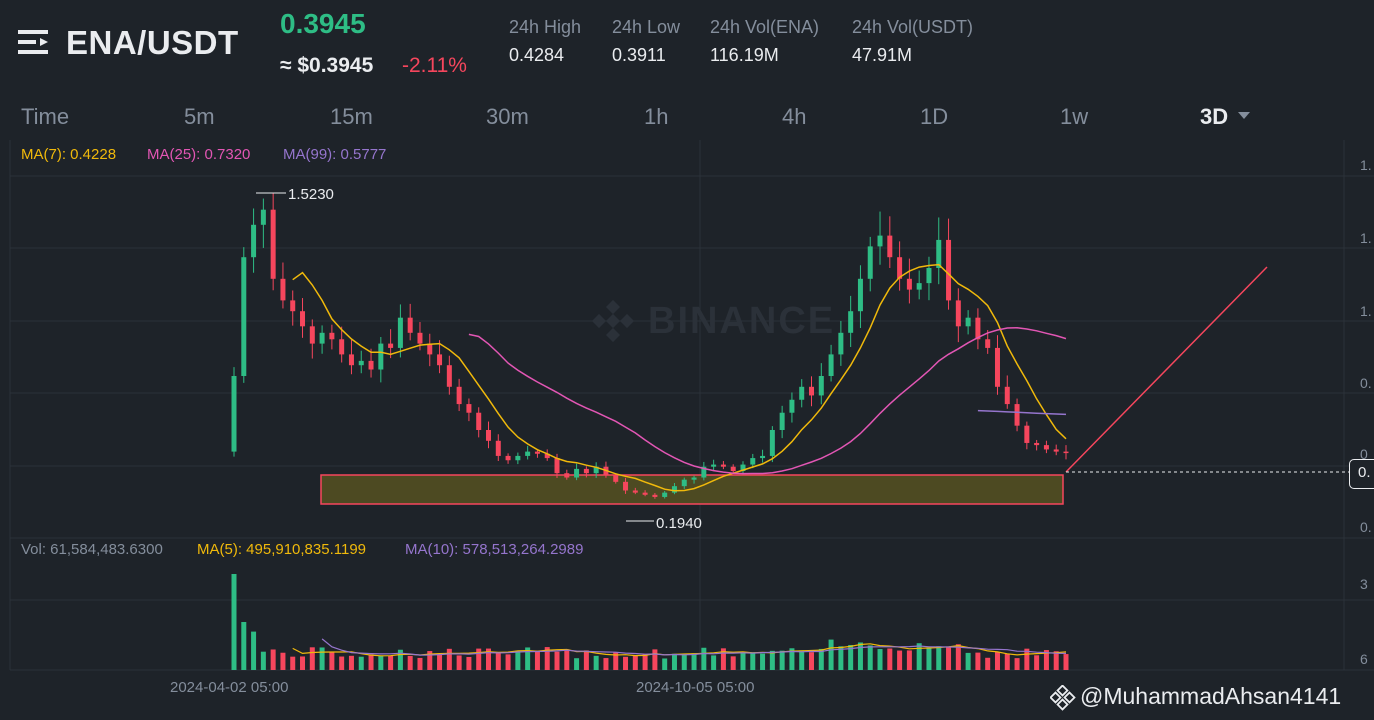 The height and width of the screenshot is (720, 1374). I want to click on tab-1d: 1D, so click(934, 116).